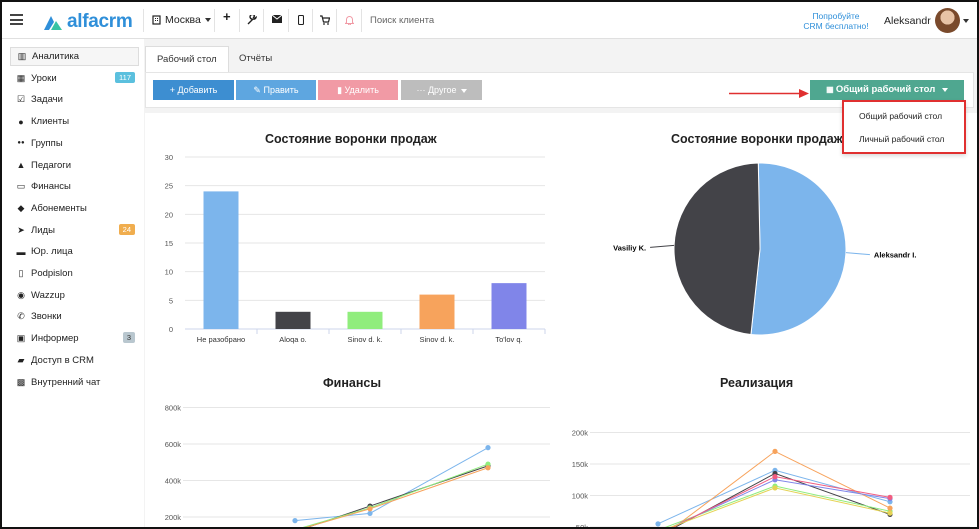 This screenshot has width=979, height=529. I want to click on sidebar-item-label: Уроки, so click(44, 78).